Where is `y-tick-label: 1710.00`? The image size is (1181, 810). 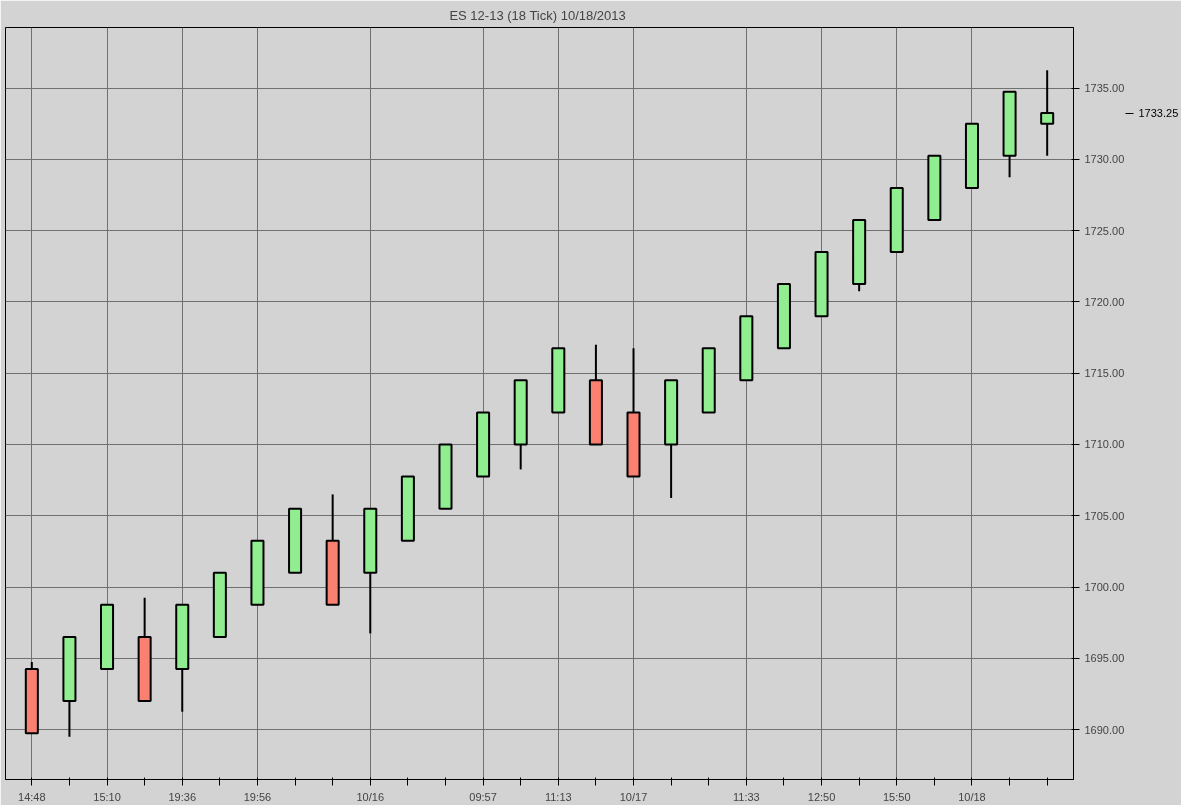 y-tick-label: 1710.00 is located at coordinates (1104, 444).